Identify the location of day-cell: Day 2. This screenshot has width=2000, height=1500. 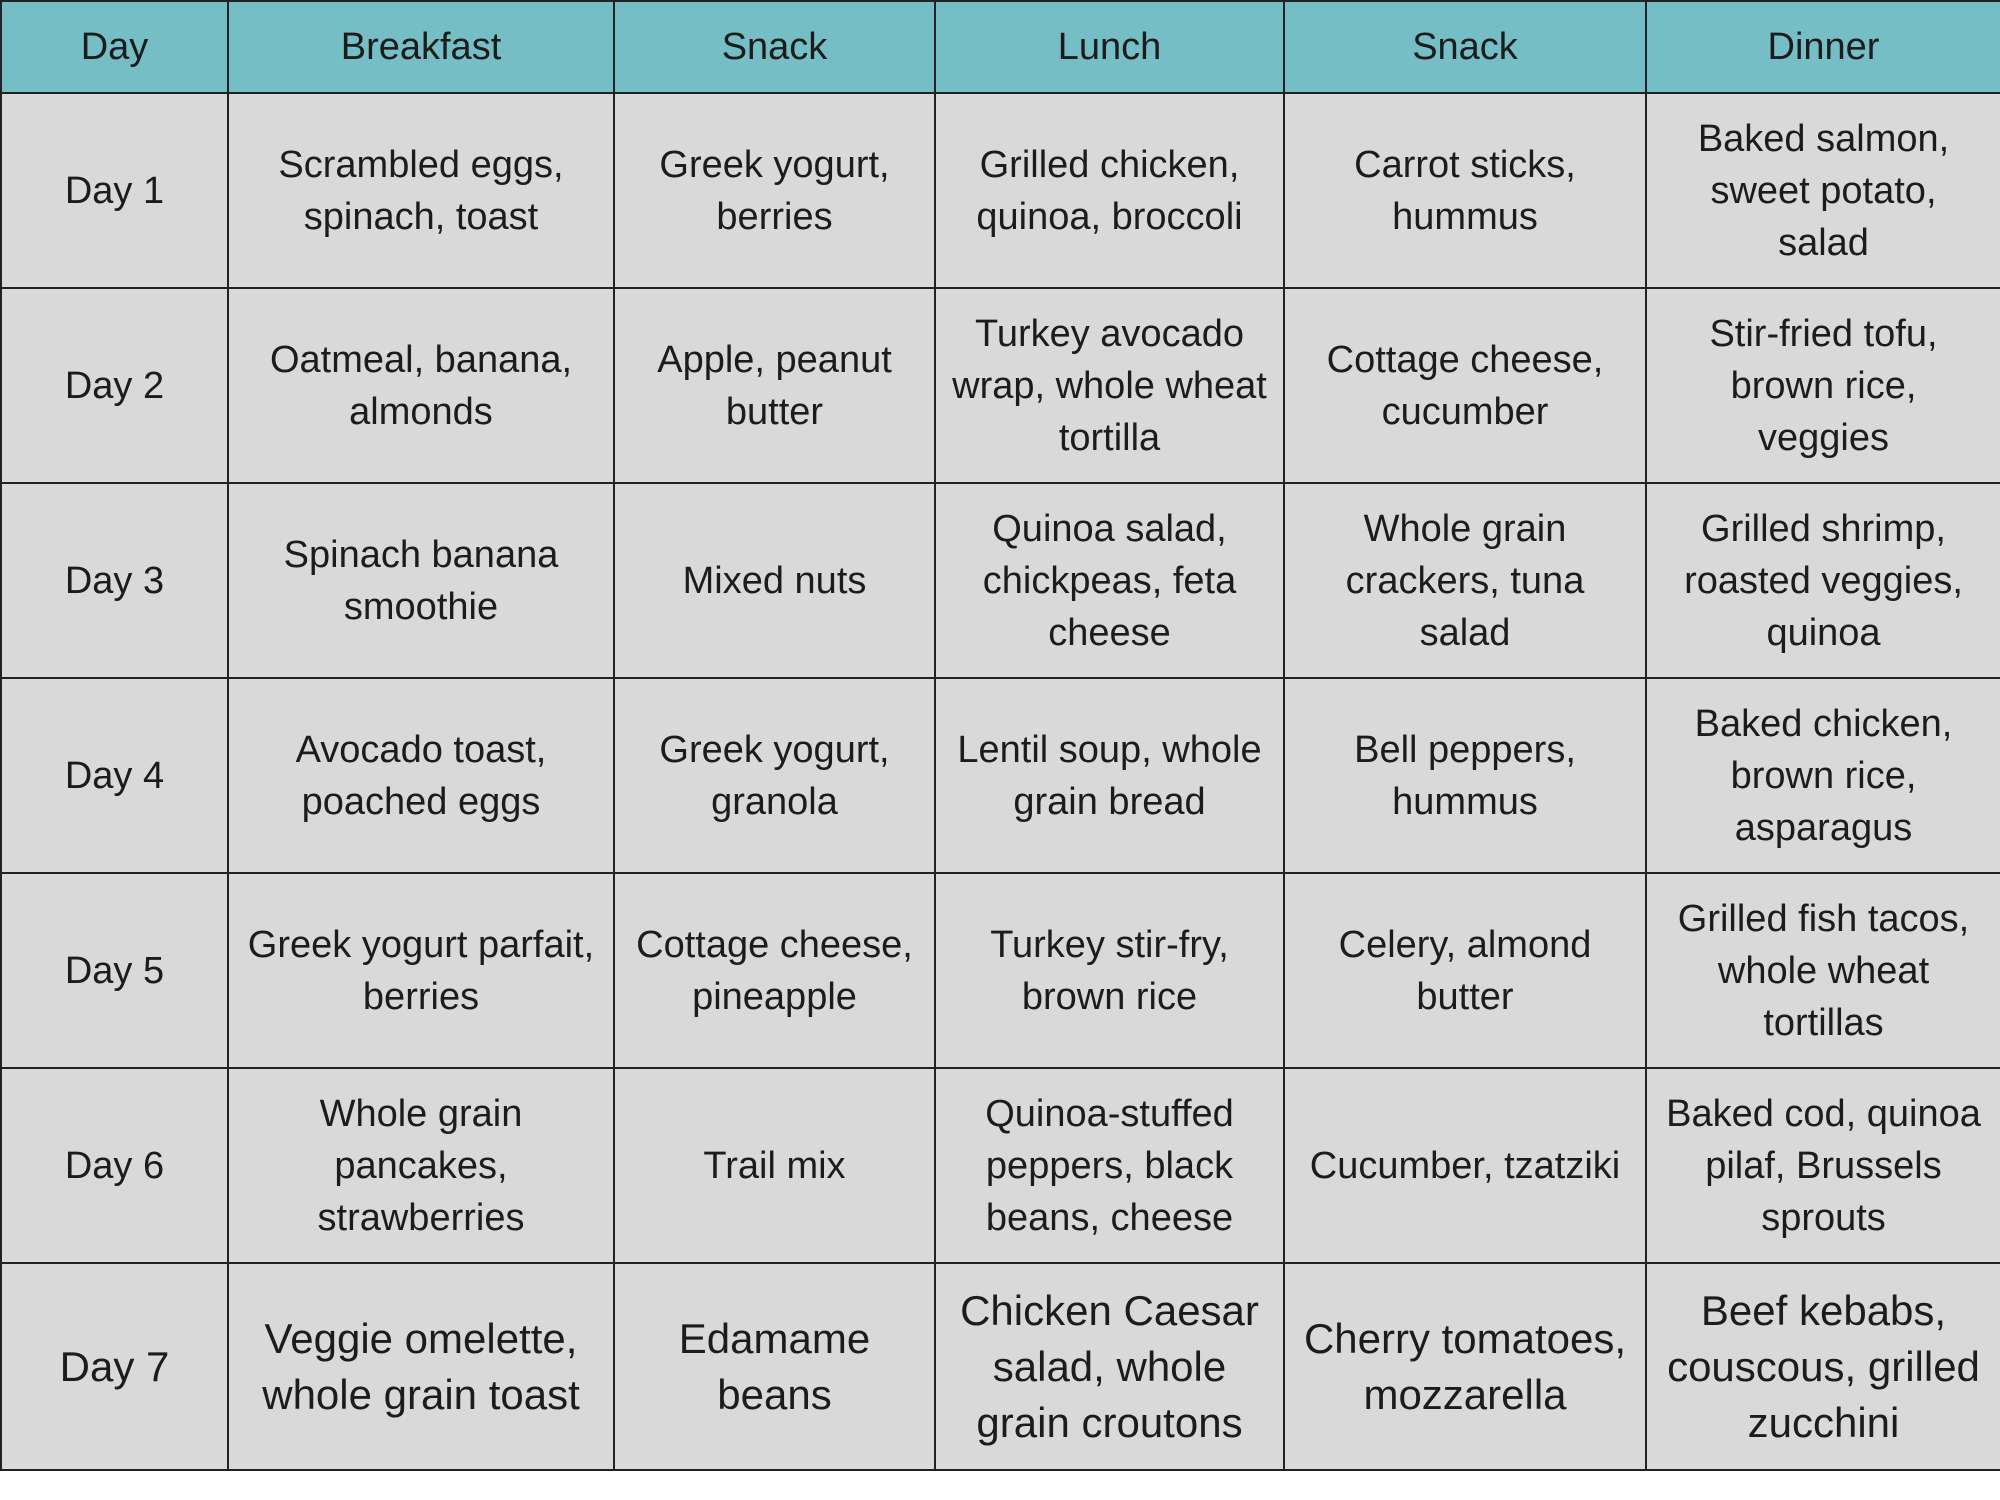
(114, 385).